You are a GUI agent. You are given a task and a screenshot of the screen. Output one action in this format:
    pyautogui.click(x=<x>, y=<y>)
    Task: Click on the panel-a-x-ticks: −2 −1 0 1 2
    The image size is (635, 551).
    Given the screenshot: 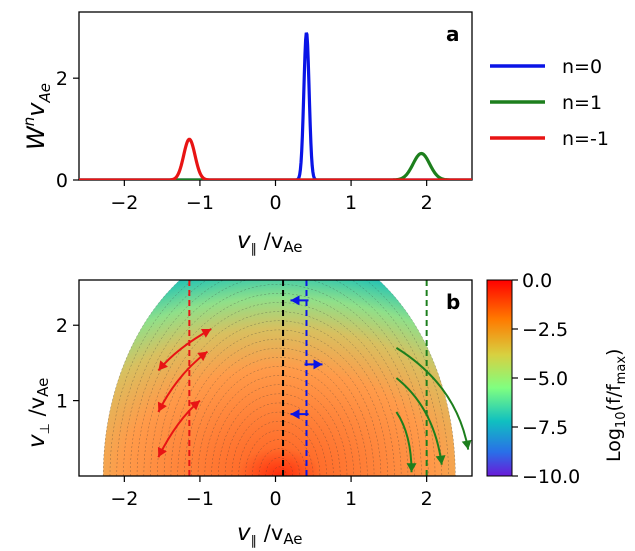 What is the action you would take?
    pyautogui.click(x=271, y=197)
    